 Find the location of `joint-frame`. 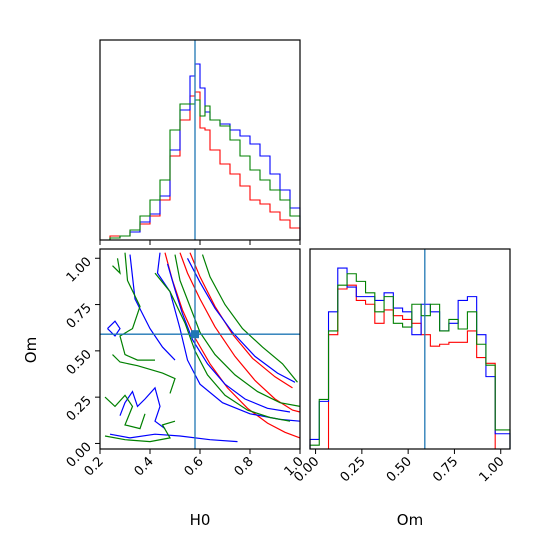

joint-frame is located at coordinates (200, 349).